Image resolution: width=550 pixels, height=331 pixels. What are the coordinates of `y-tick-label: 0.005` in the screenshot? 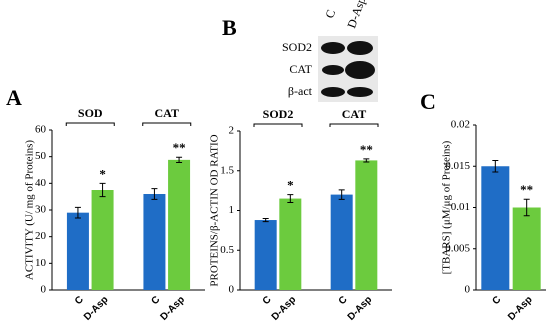 It's located at (457, 248).